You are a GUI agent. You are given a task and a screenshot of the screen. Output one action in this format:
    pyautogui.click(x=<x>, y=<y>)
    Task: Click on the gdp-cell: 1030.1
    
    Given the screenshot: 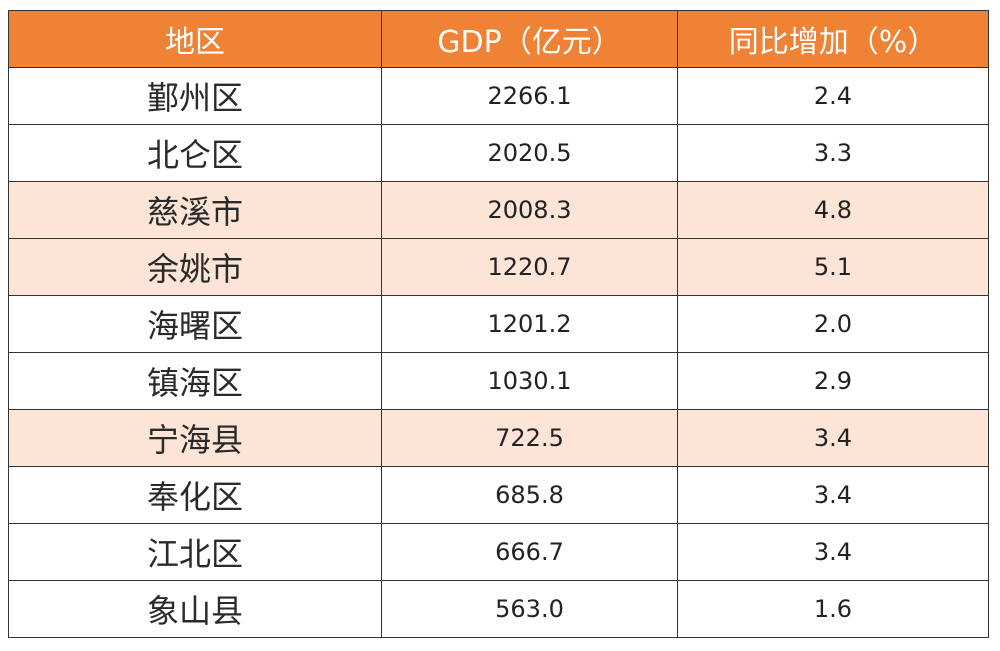 What is the action you would take?
    pyautogui.click(x=529, y=381)
    